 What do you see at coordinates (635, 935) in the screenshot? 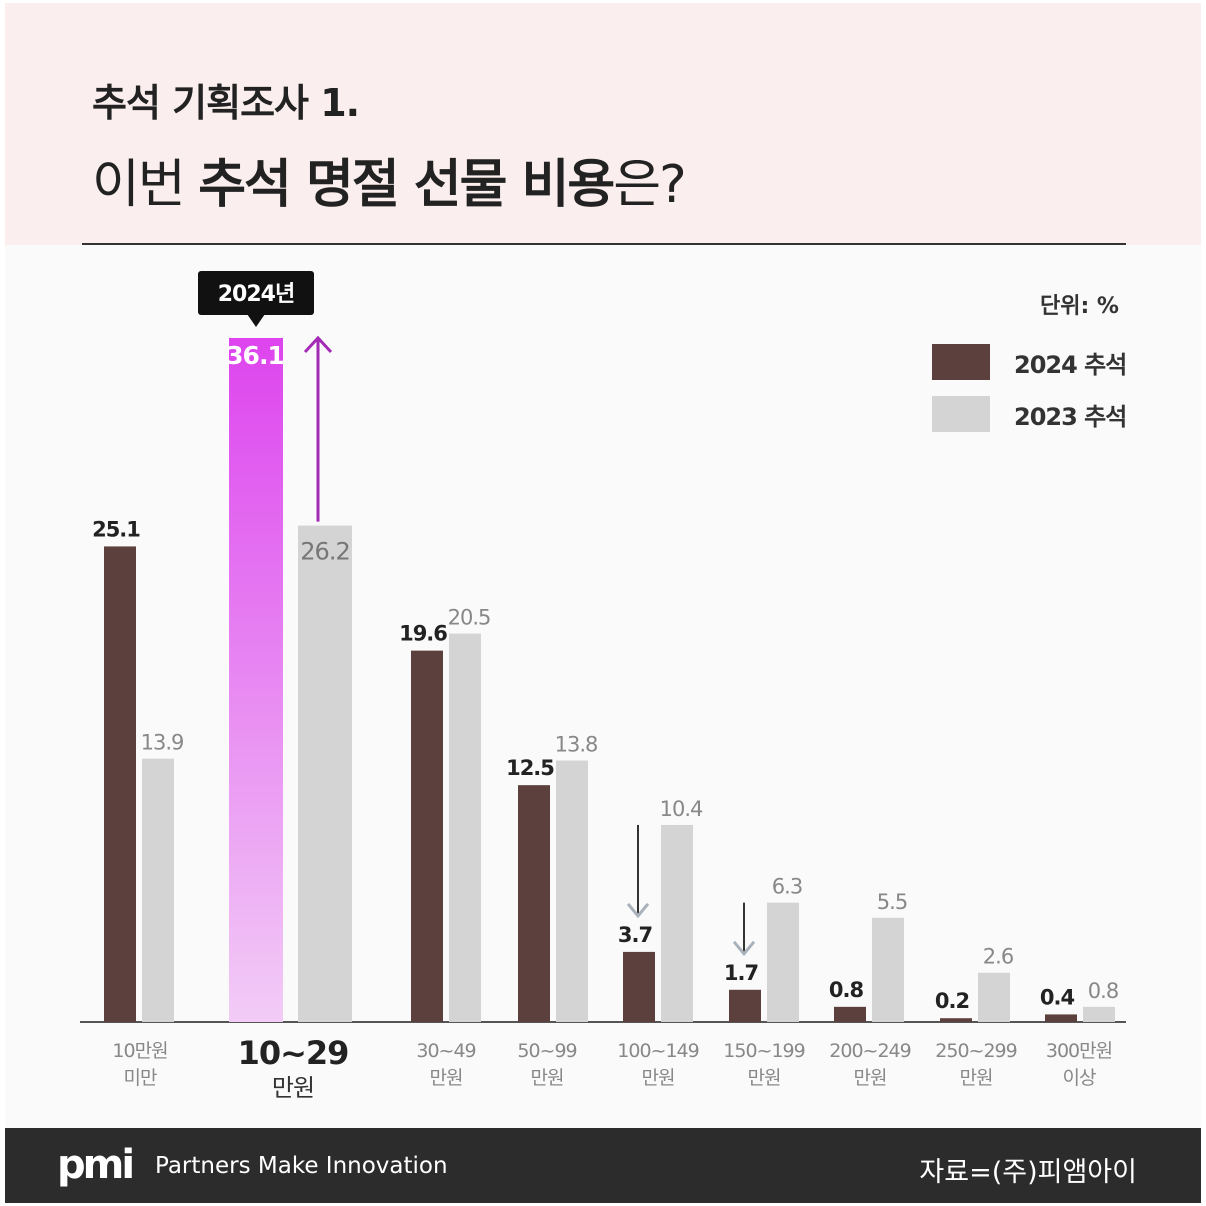
I see `data-label-2024: 3.7` at bounding box center [635, 935].